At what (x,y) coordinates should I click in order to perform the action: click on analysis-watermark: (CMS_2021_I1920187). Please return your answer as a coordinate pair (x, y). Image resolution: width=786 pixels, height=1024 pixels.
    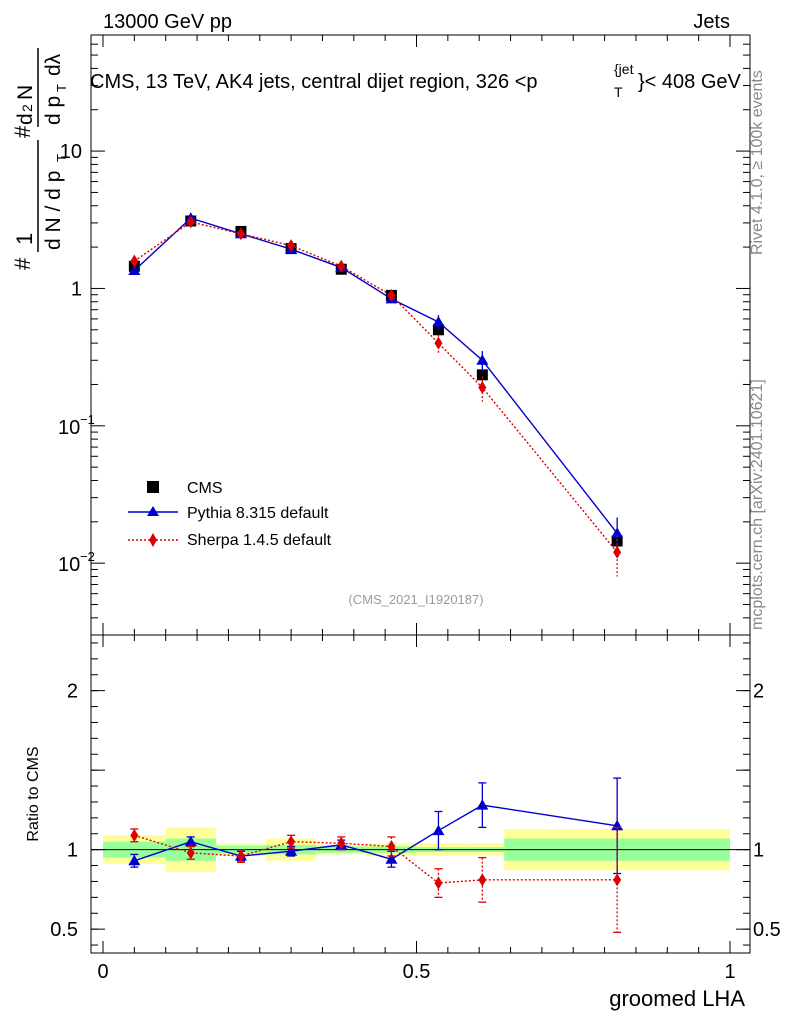
    Looking at the image, I should click on (415, 599).